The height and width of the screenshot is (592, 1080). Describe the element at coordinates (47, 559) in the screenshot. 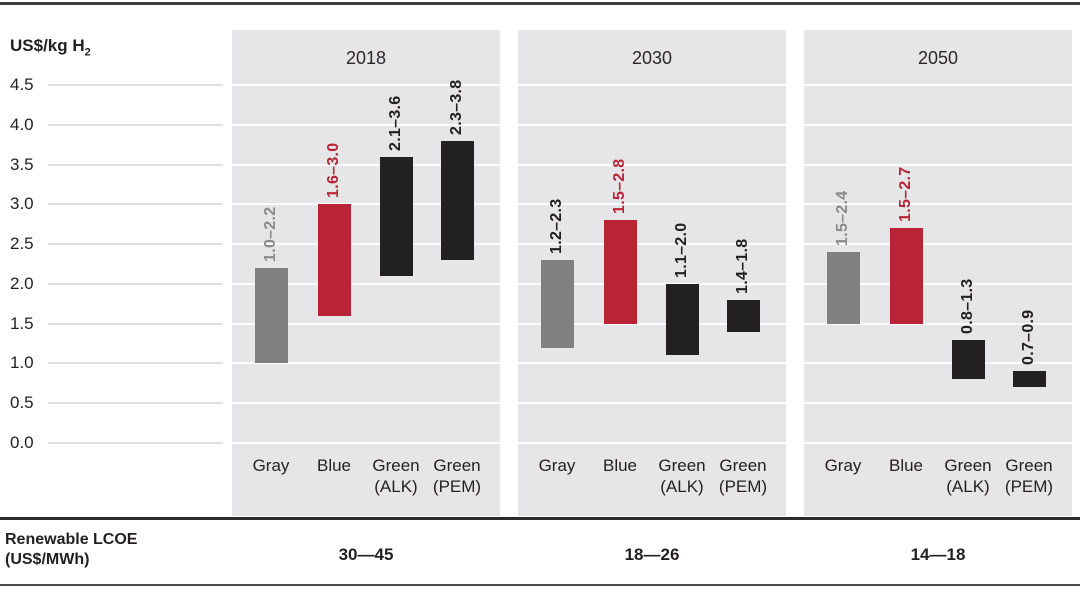

I see `renewable-lcoe-row-label-line2: (US$/MWh)` at that location.